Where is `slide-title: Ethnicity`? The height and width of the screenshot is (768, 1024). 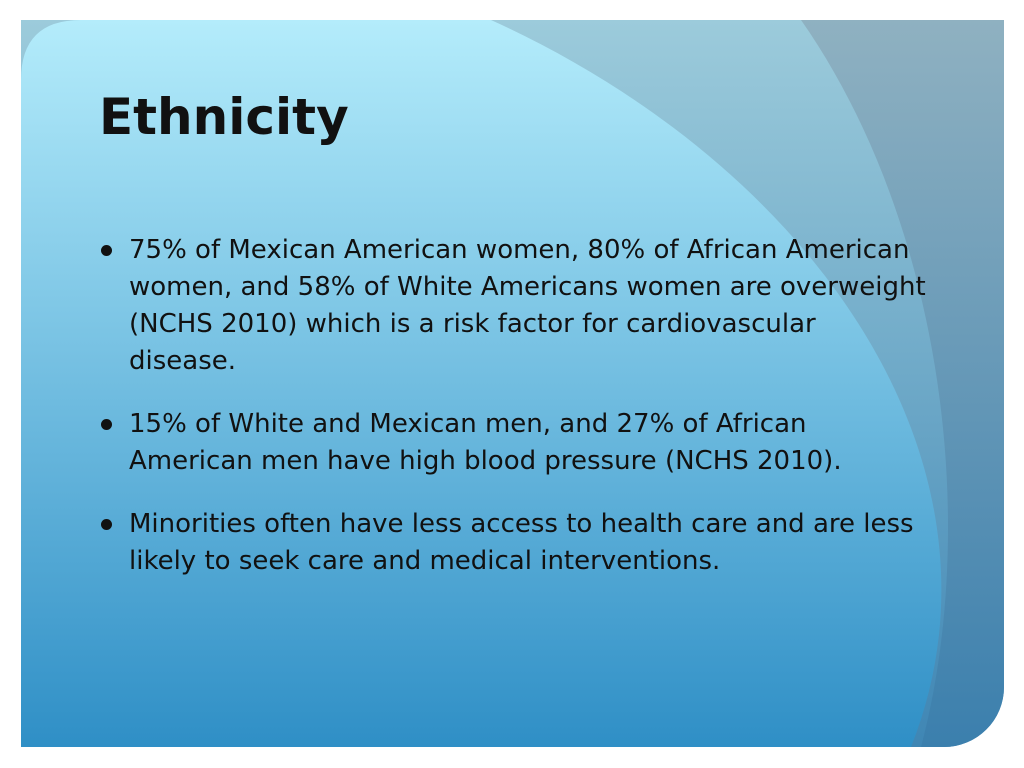
slide-title: Ethnicity is located at coordinates (224, 117).